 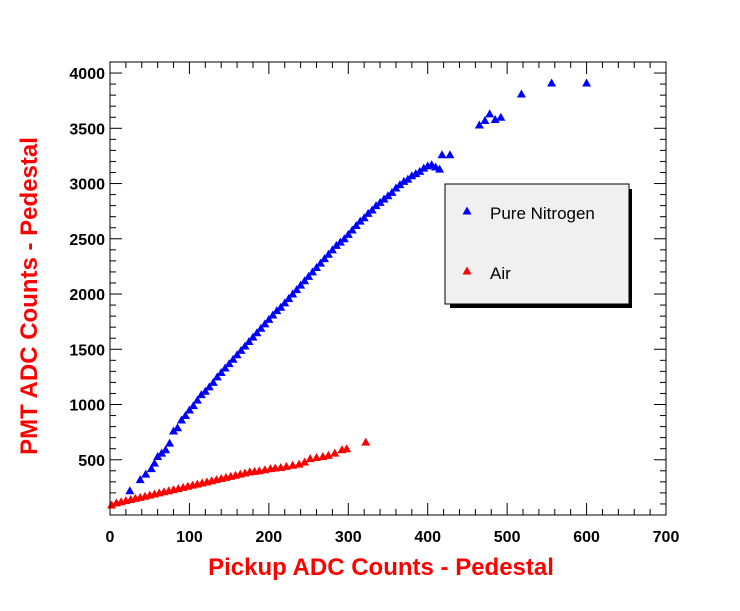 I want to click on x-tick-label: 600, so click(x=586, y=537).